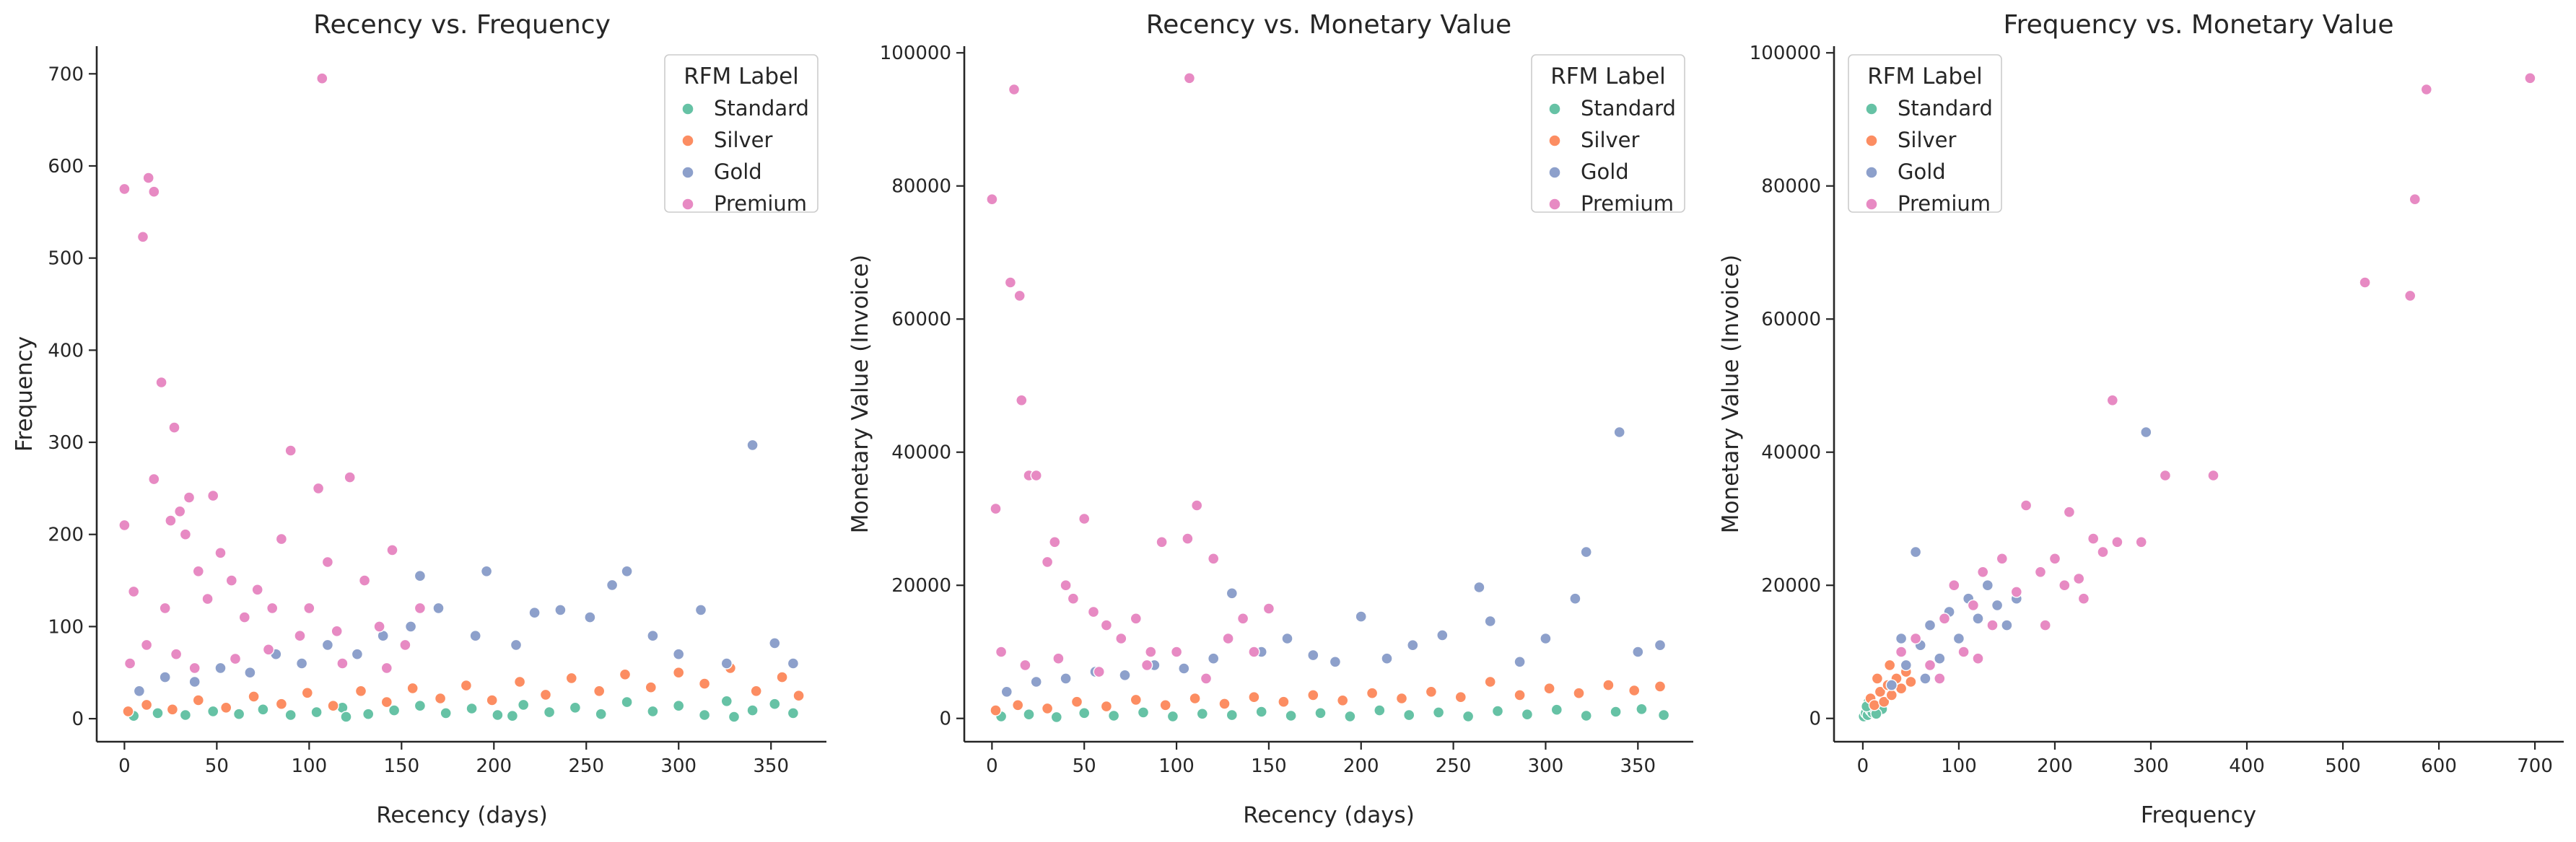  I want to click on y-tick-label: 600, so click(66, 166).